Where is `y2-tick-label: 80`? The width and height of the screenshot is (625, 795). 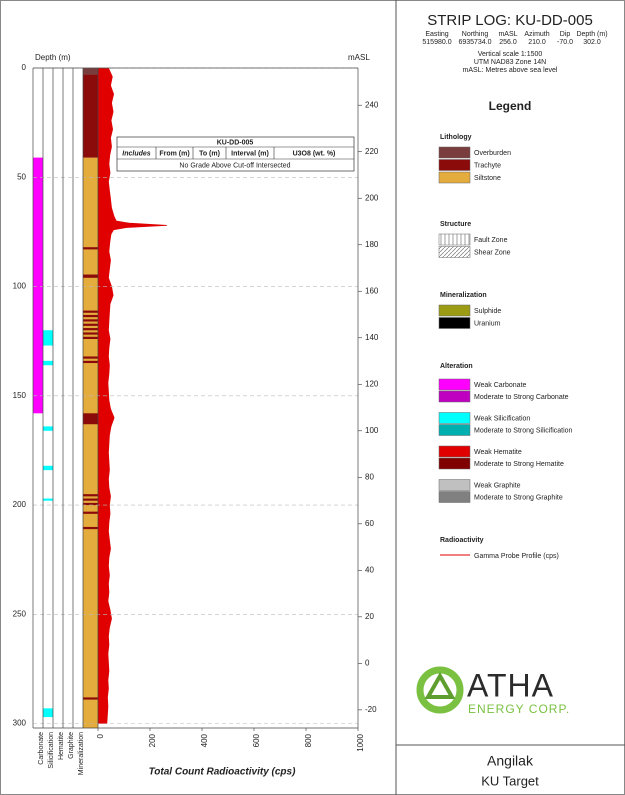
y2-tick-label: 80 is located at coordinates (369, 476).